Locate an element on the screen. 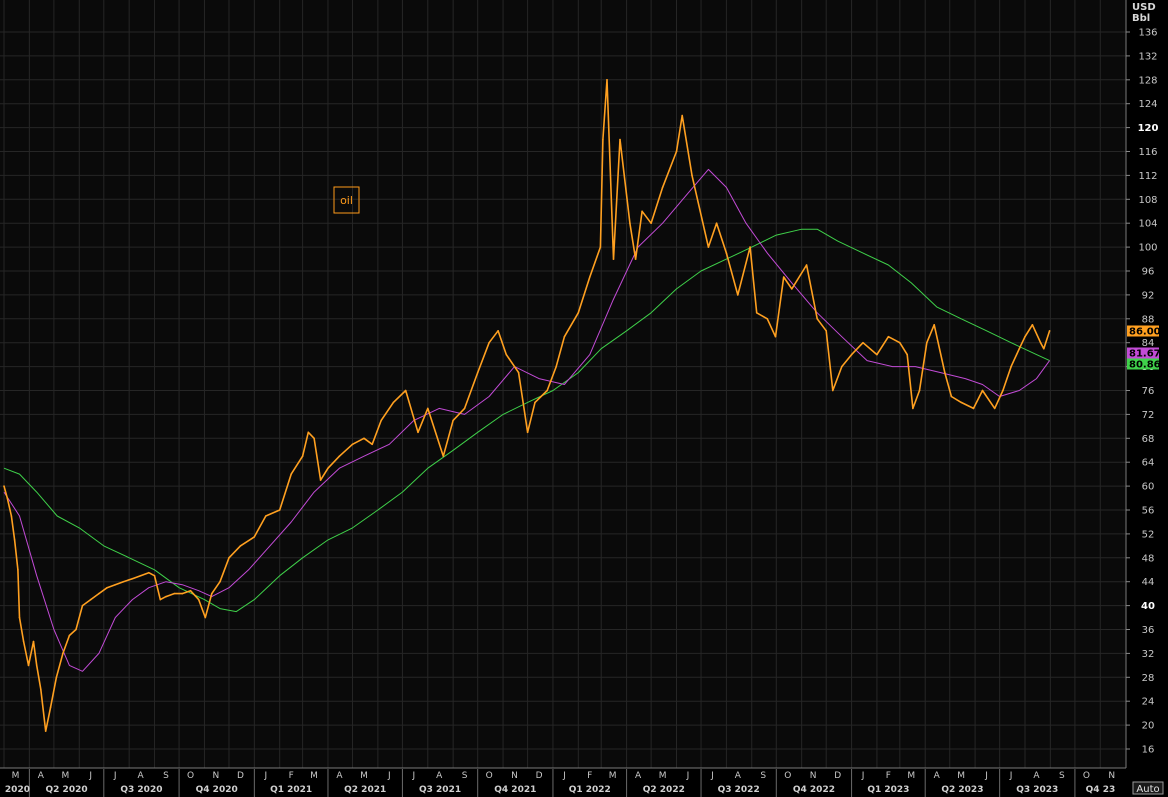 Image resolution: width=1168 pixels, height=797 pixels. x-quarter-label: 2020 is located at coordinates (17, 790).